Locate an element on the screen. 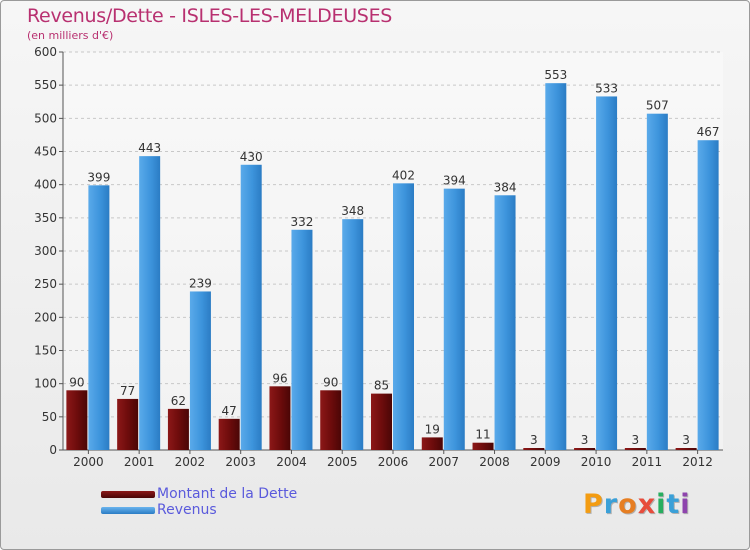 Image resolution: width=750 pixels, height=550 pixels. x-tick-label: 2001 is located at coordinates (139, 462).